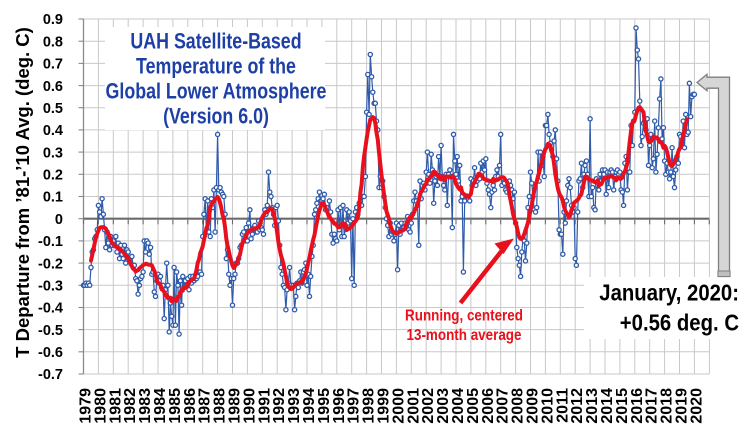  What do you see at coordinates (533, 406) in the screenshot?
I see `svg-text: 2009` at bounding box center [533, 406].